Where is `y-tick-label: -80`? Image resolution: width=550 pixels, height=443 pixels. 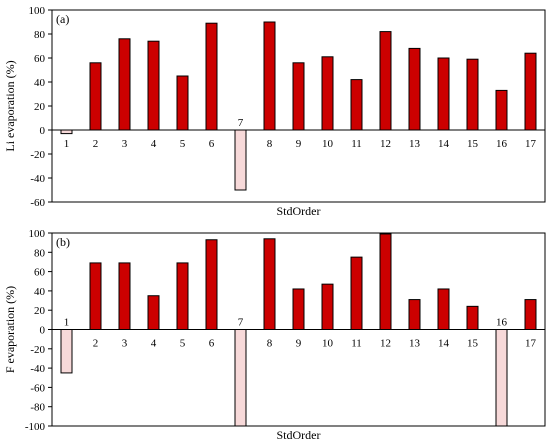 y-tick-label: -80 is located at coordinates (37, 408).